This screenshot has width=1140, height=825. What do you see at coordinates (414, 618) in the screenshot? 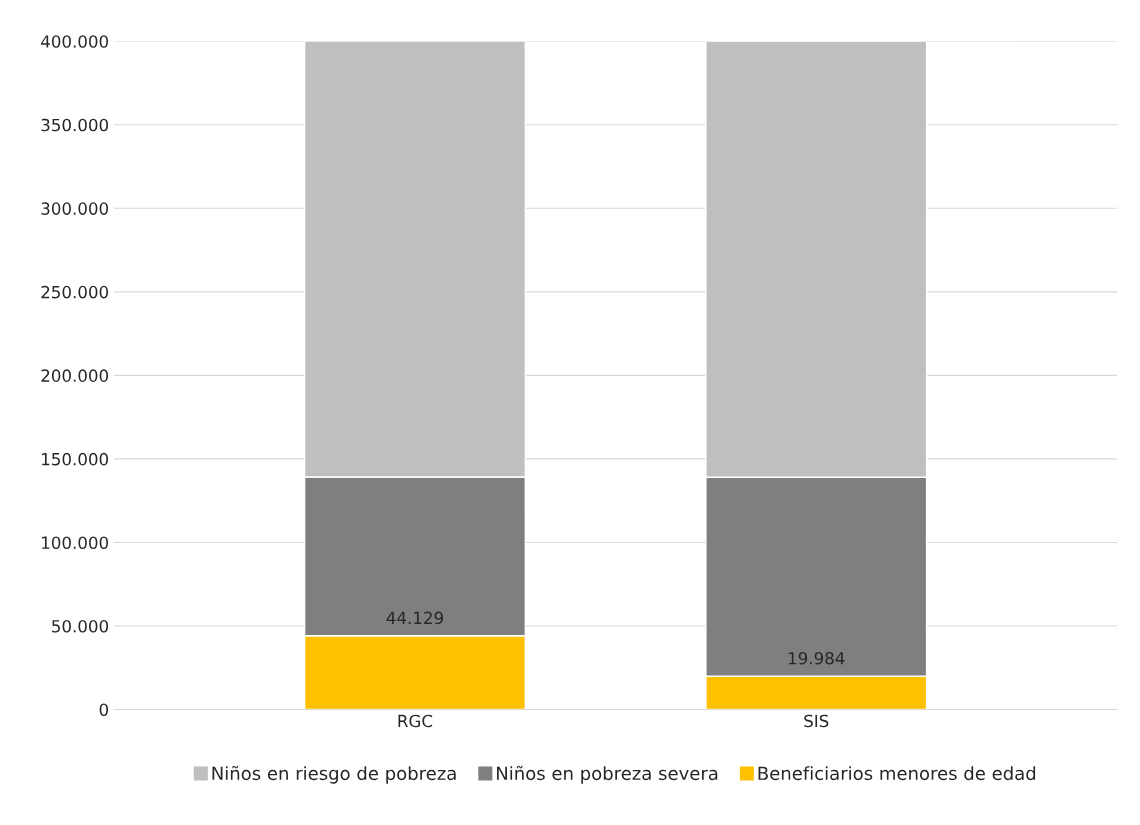
I see `data-label: 44.129` at bounding box center [414, 618].